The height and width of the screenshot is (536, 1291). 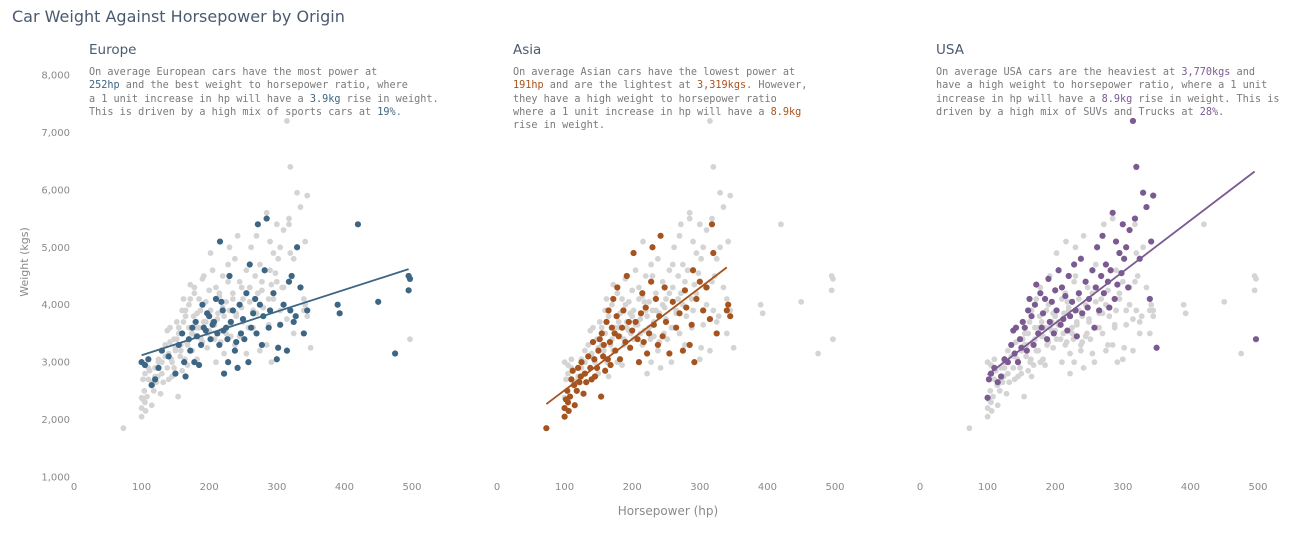 I want to click on annotation-highlight: 3.9kg, so click(x=325, y=99).